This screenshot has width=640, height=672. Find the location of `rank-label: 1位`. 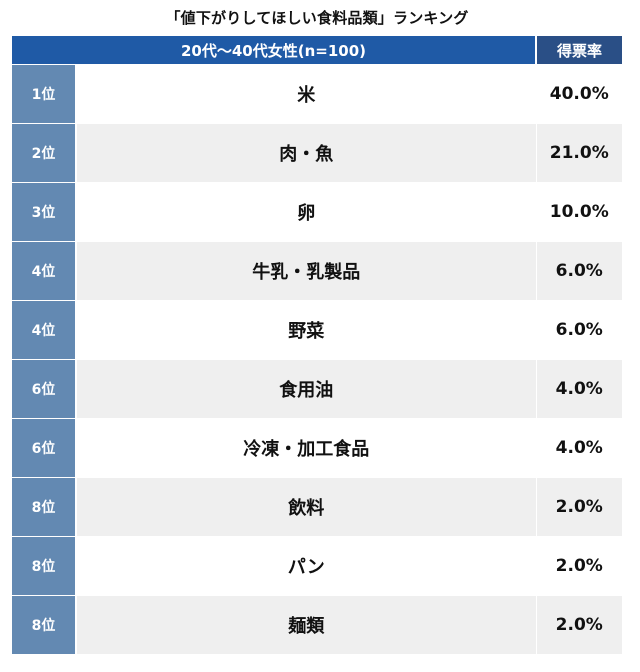

rank-label: 1位 is located at coordinates (44, 94).